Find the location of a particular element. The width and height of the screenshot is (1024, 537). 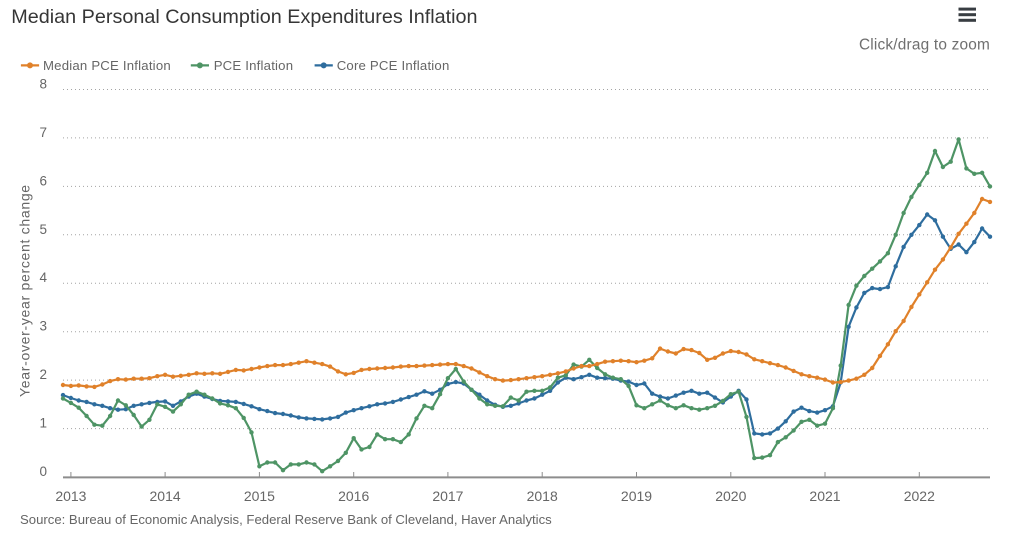

svg-text: 2014 is located at coordinates (165, 496).